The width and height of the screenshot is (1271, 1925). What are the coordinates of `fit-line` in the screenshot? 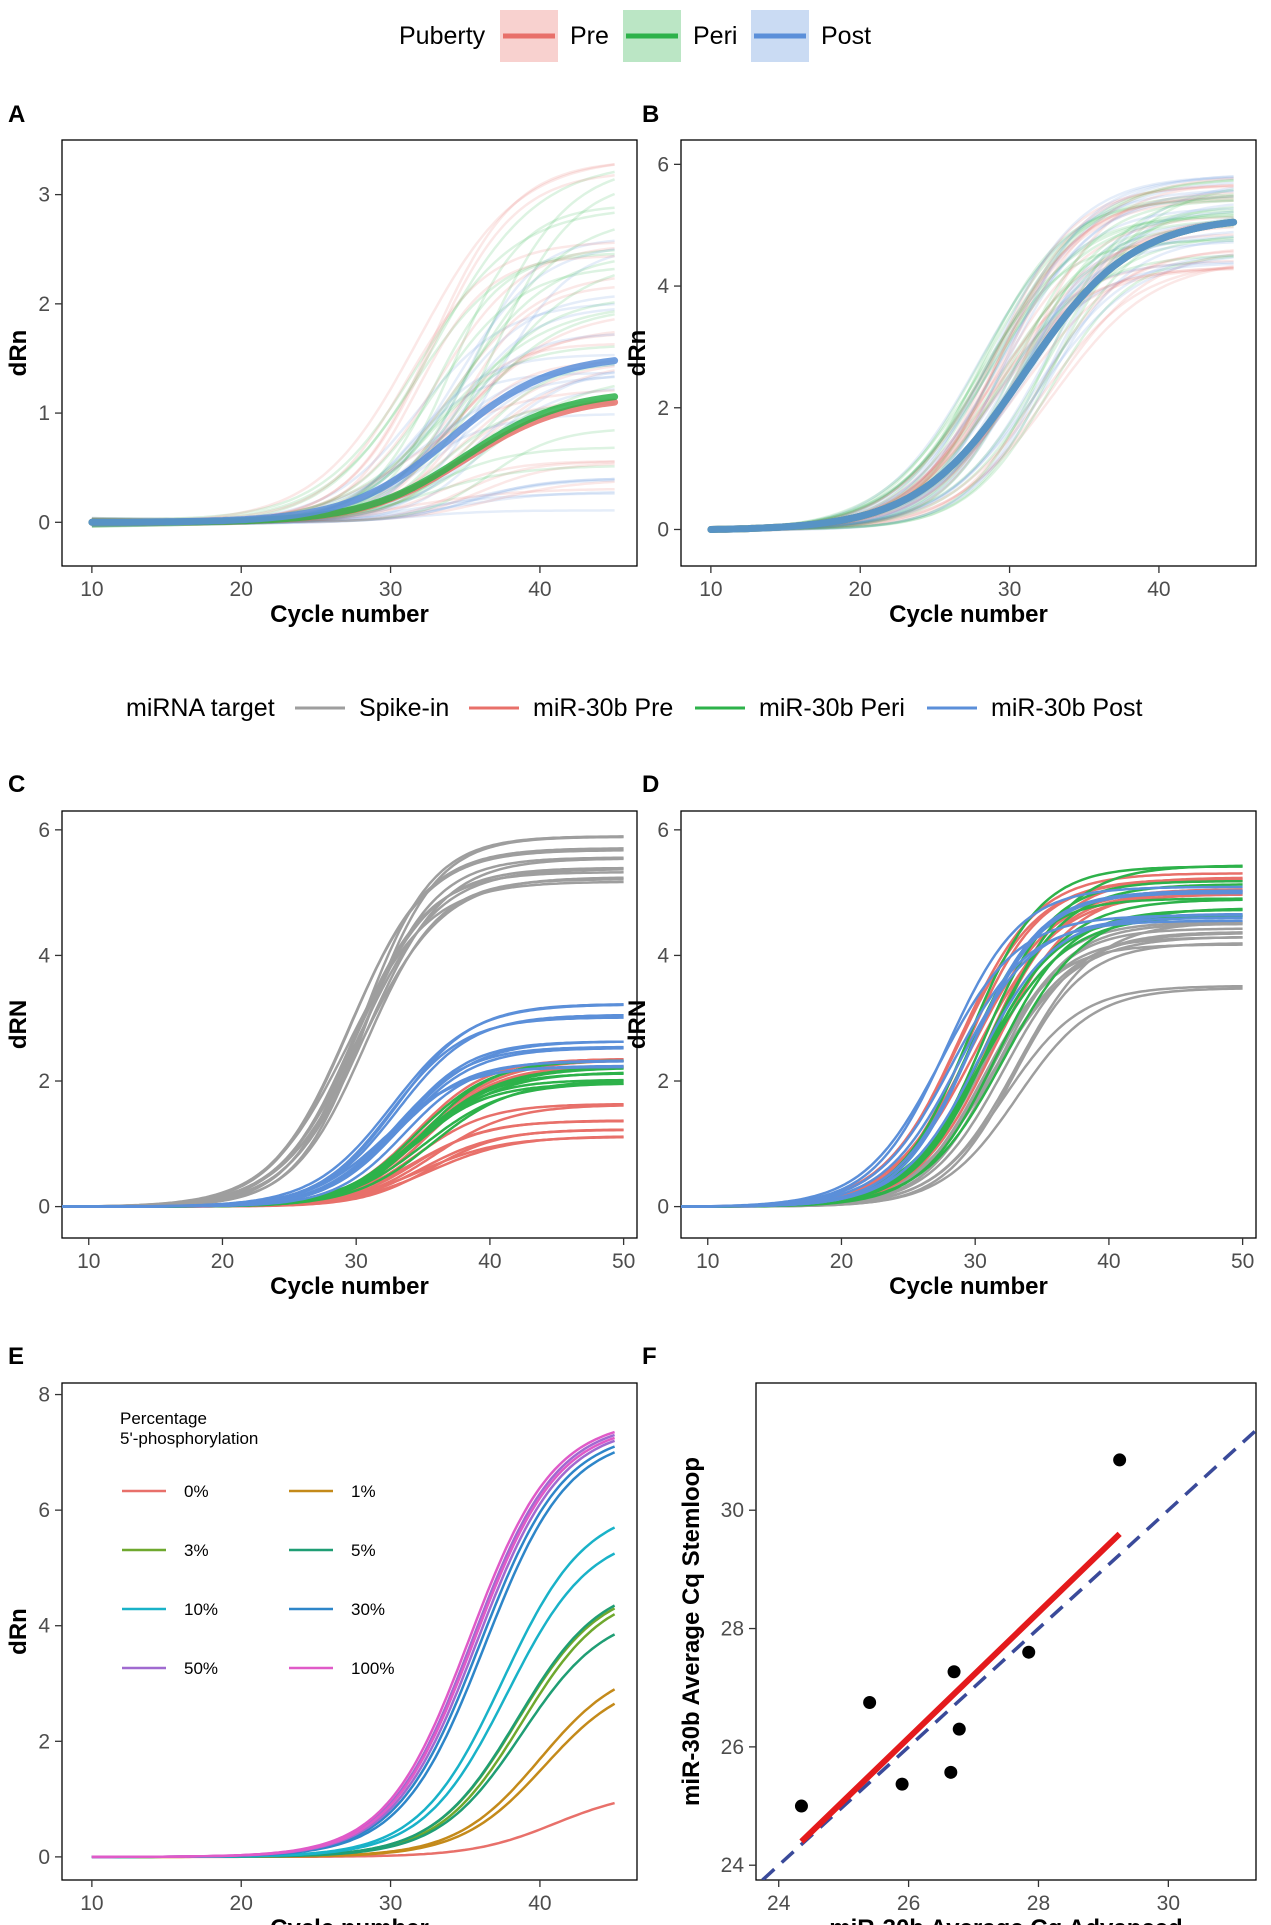 It's located at (960, 1687).